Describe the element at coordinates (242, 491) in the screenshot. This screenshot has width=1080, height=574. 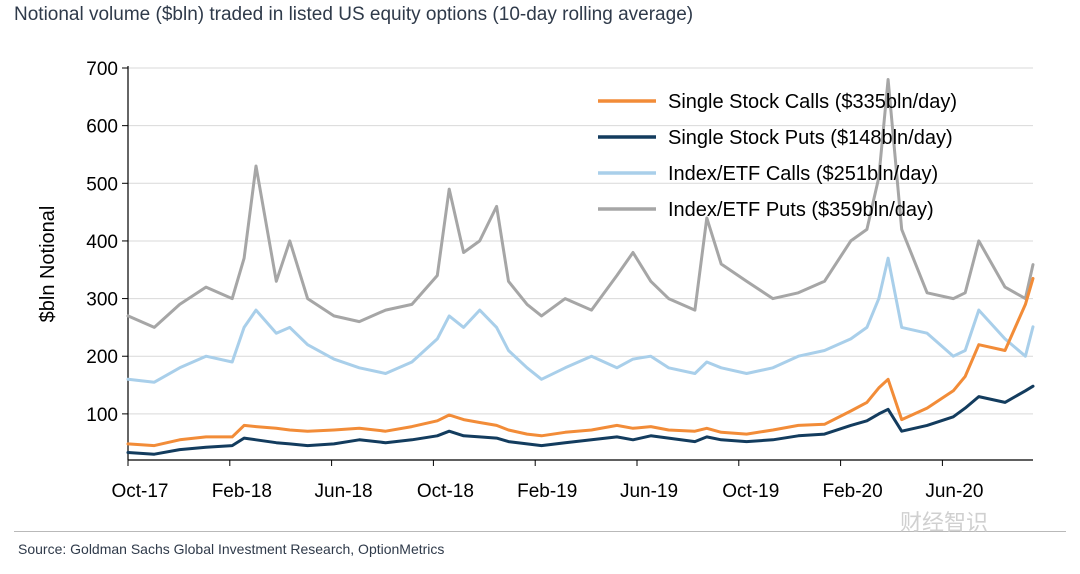
I see `x-tick-label: Feb-18` at that location.